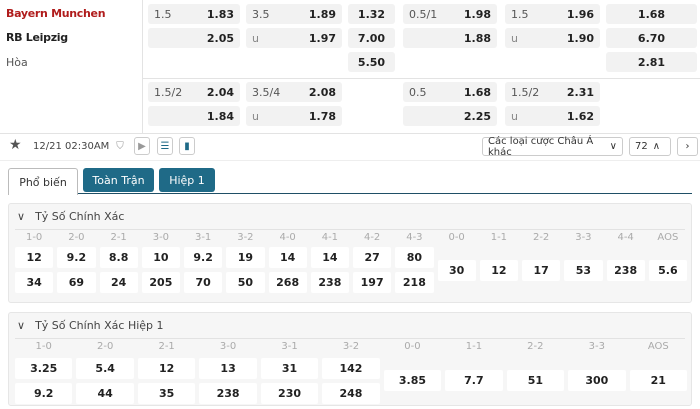  I want to click on odds-cell: 6.70, so click(651, 38).